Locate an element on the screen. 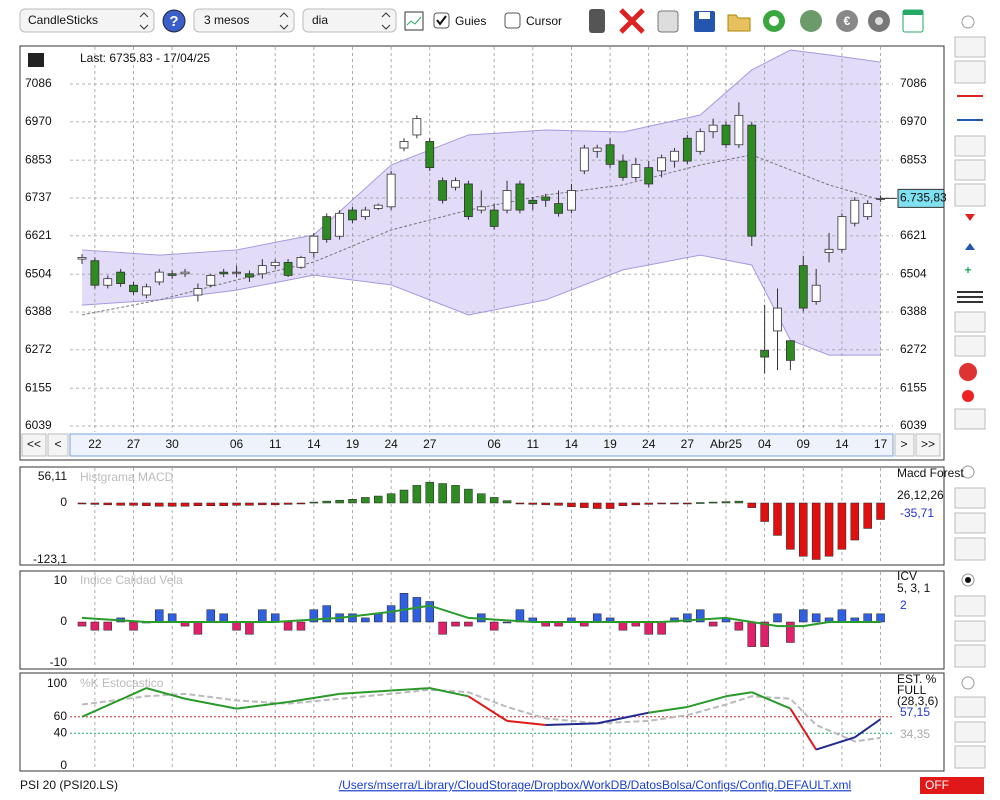 The height and width of the screenshot is (800, 1000). currency-button is located at coordinates (847, 21).